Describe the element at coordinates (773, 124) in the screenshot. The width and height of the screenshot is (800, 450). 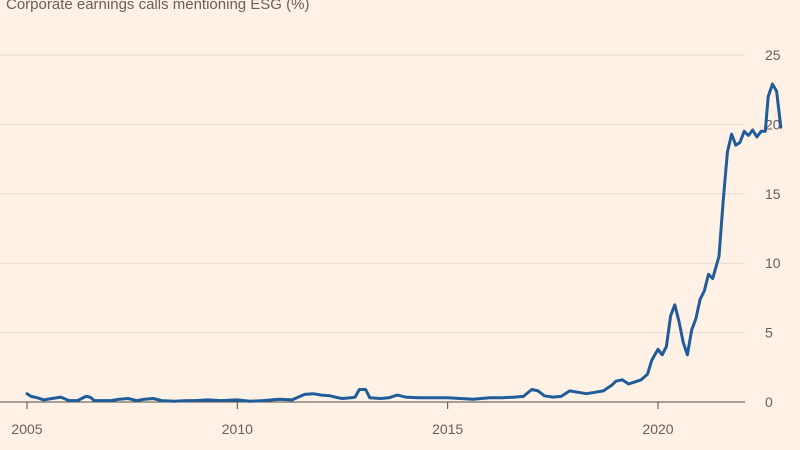
I see `y-tick-label: 20` at that location.